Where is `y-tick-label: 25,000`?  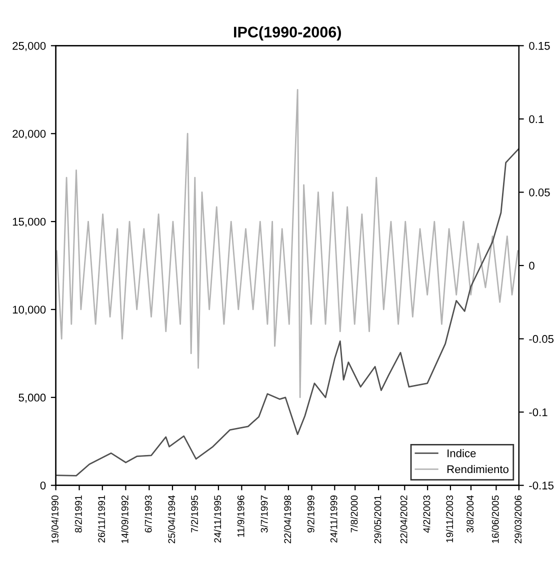
y-tick-label: 25,000 is located at coordinates (29, 47).